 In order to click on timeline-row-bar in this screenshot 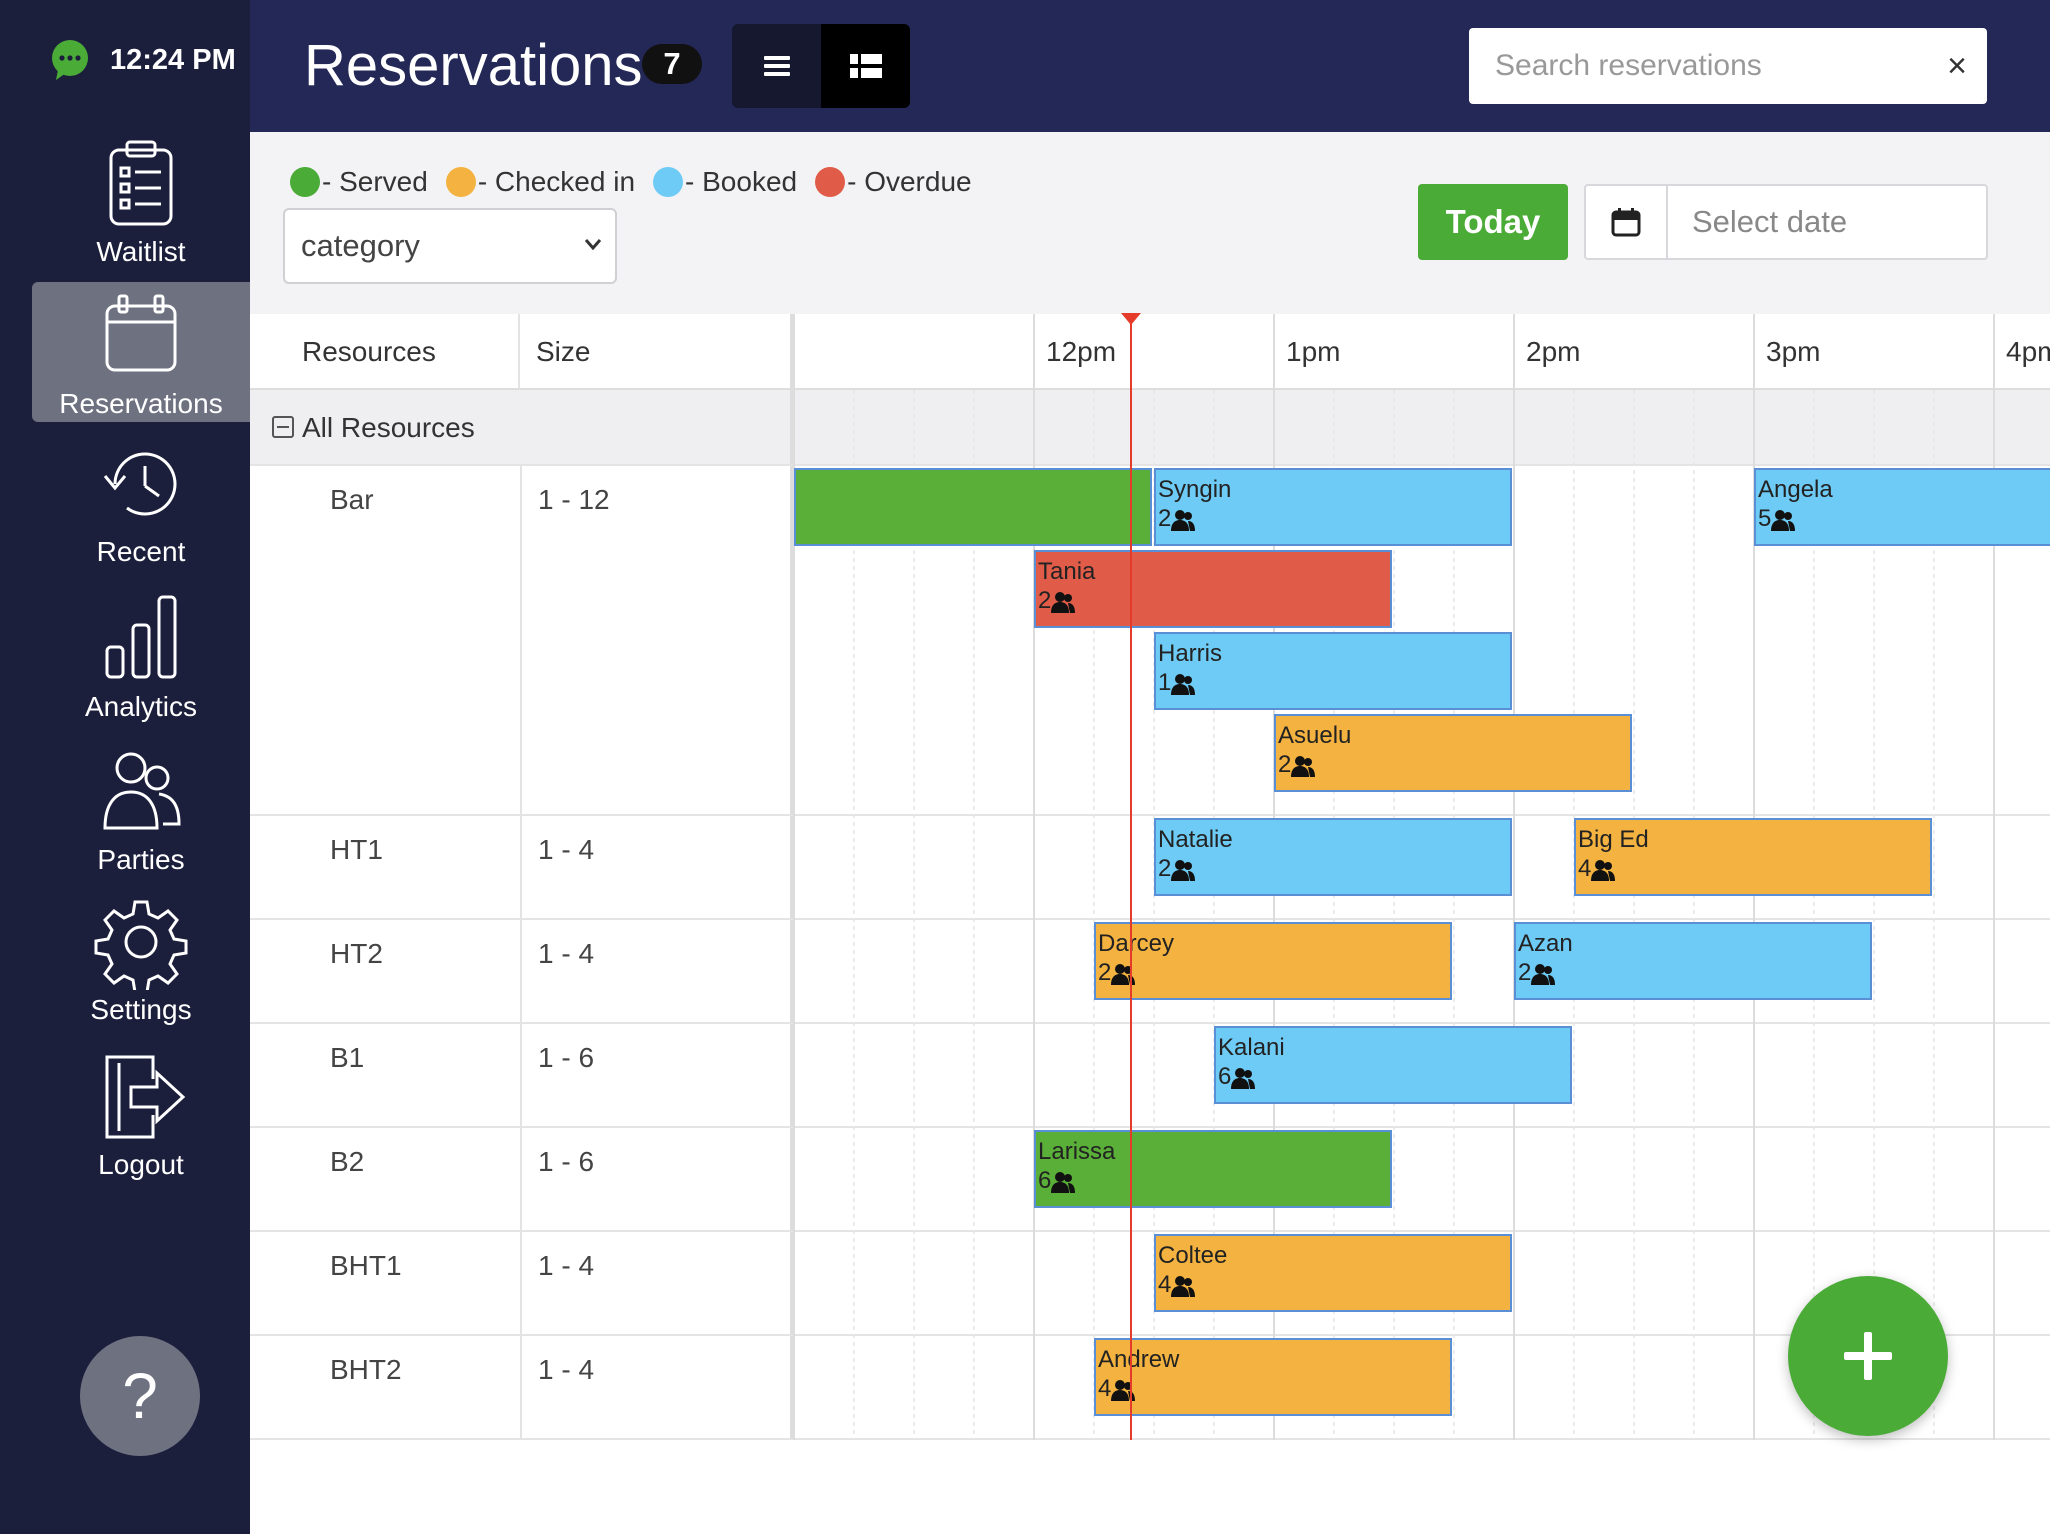, I will do `click(1422, 641)`.